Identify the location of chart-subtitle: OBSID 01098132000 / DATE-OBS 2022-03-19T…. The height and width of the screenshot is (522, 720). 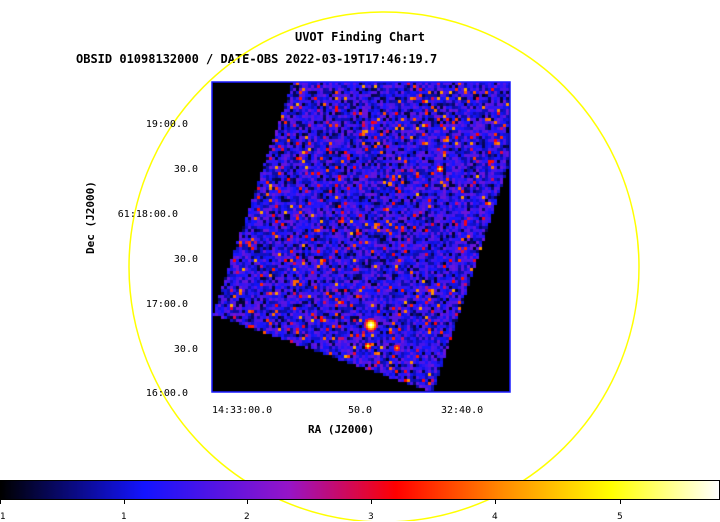
(257, 59).